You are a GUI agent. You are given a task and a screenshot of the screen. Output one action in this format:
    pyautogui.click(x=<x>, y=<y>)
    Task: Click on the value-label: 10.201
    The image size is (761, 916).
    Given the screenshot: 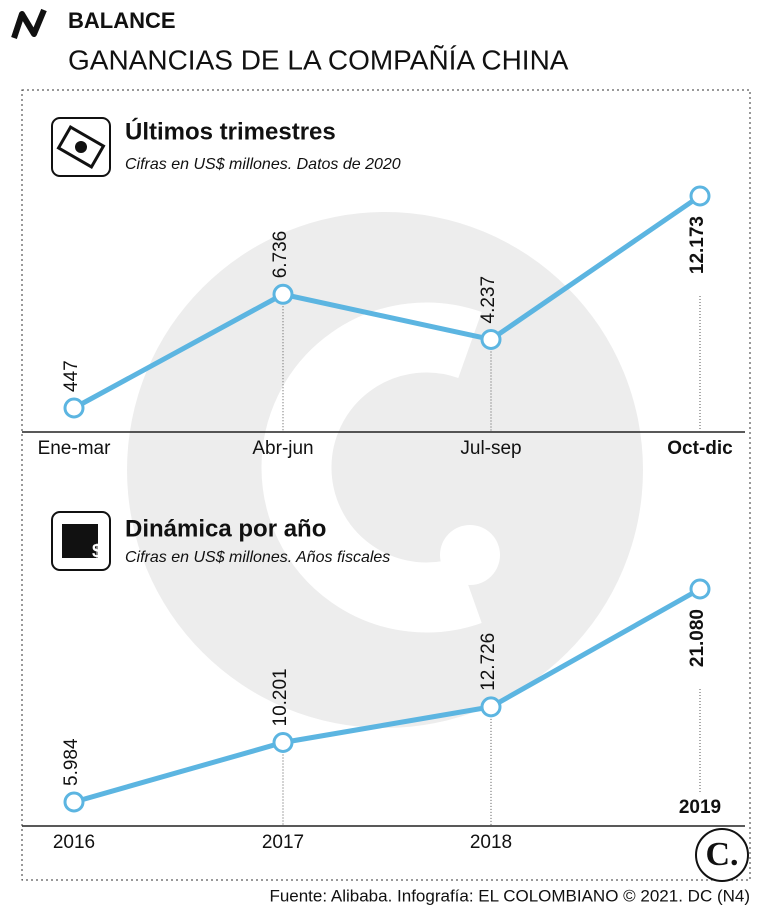 What is the action you would take?
    pyautogui.click(x=280, y=697)
    